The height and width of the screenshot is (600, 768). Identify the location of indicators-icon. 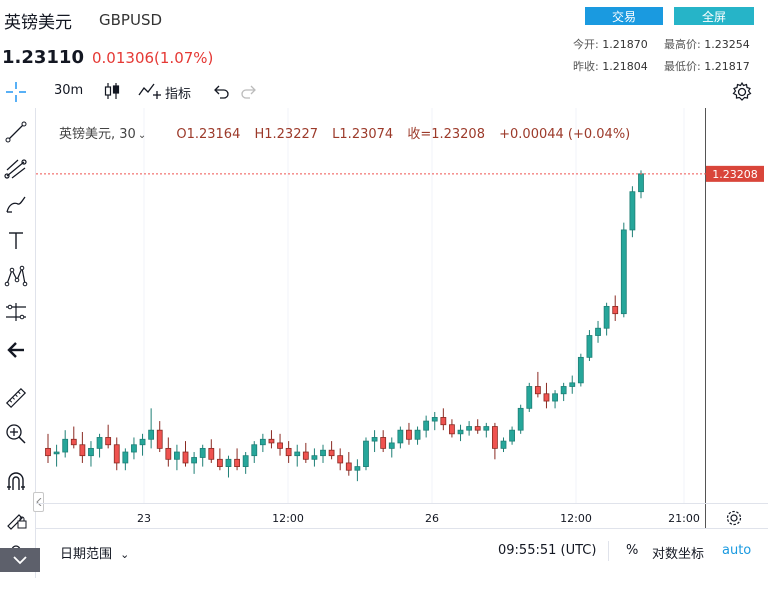
(150, 91).